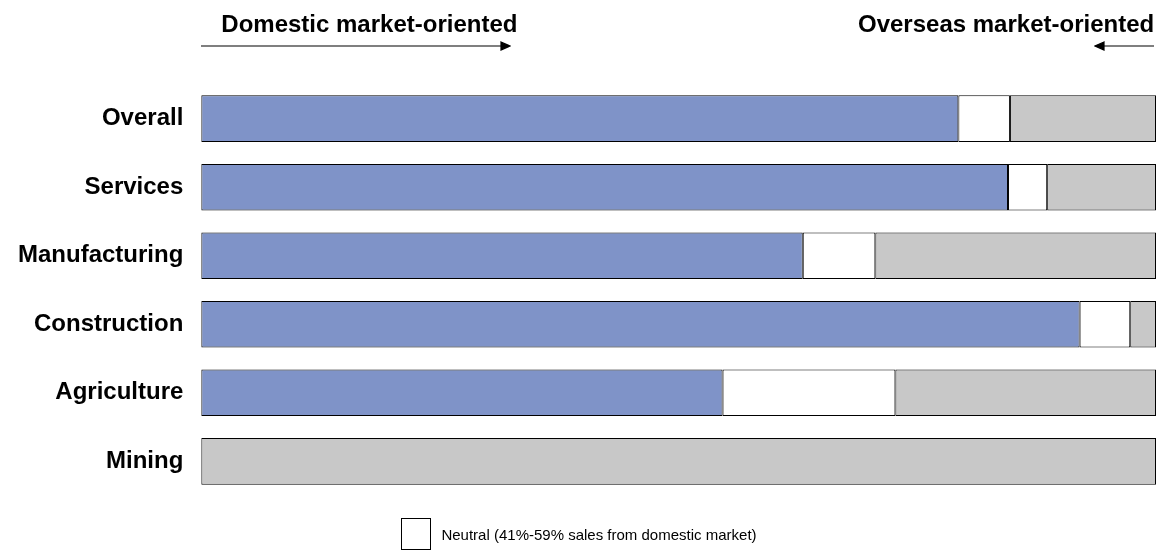  Describe the element at coordinates (119, 391) in the screenshot. I see `y-tick-label: Agriculture` at that location.